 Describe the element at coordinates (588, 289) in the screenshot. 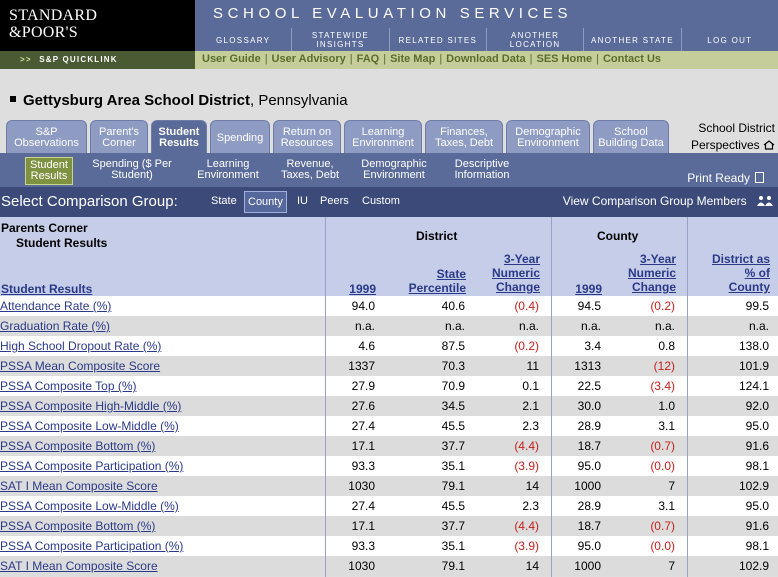

I see `col-county-1999: 1999` at that location.